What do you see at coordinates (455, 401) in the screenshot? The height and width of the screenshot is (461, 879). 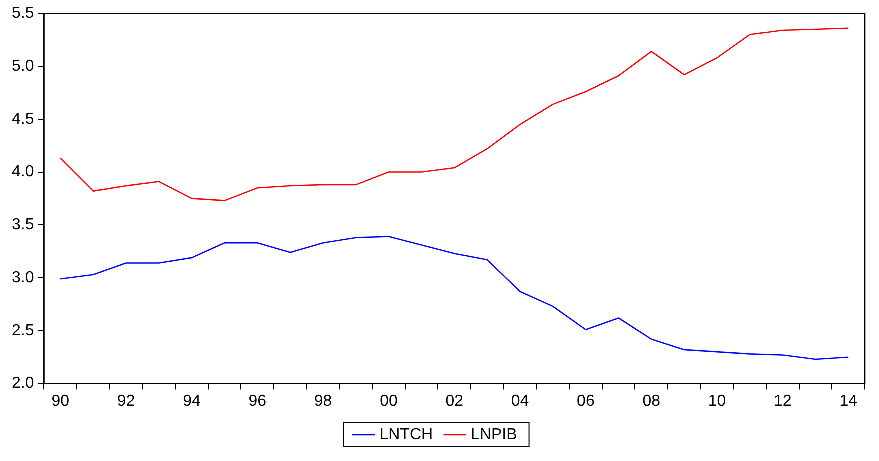 I see `x-tick-label: 02` at bounding box center [455, 401].